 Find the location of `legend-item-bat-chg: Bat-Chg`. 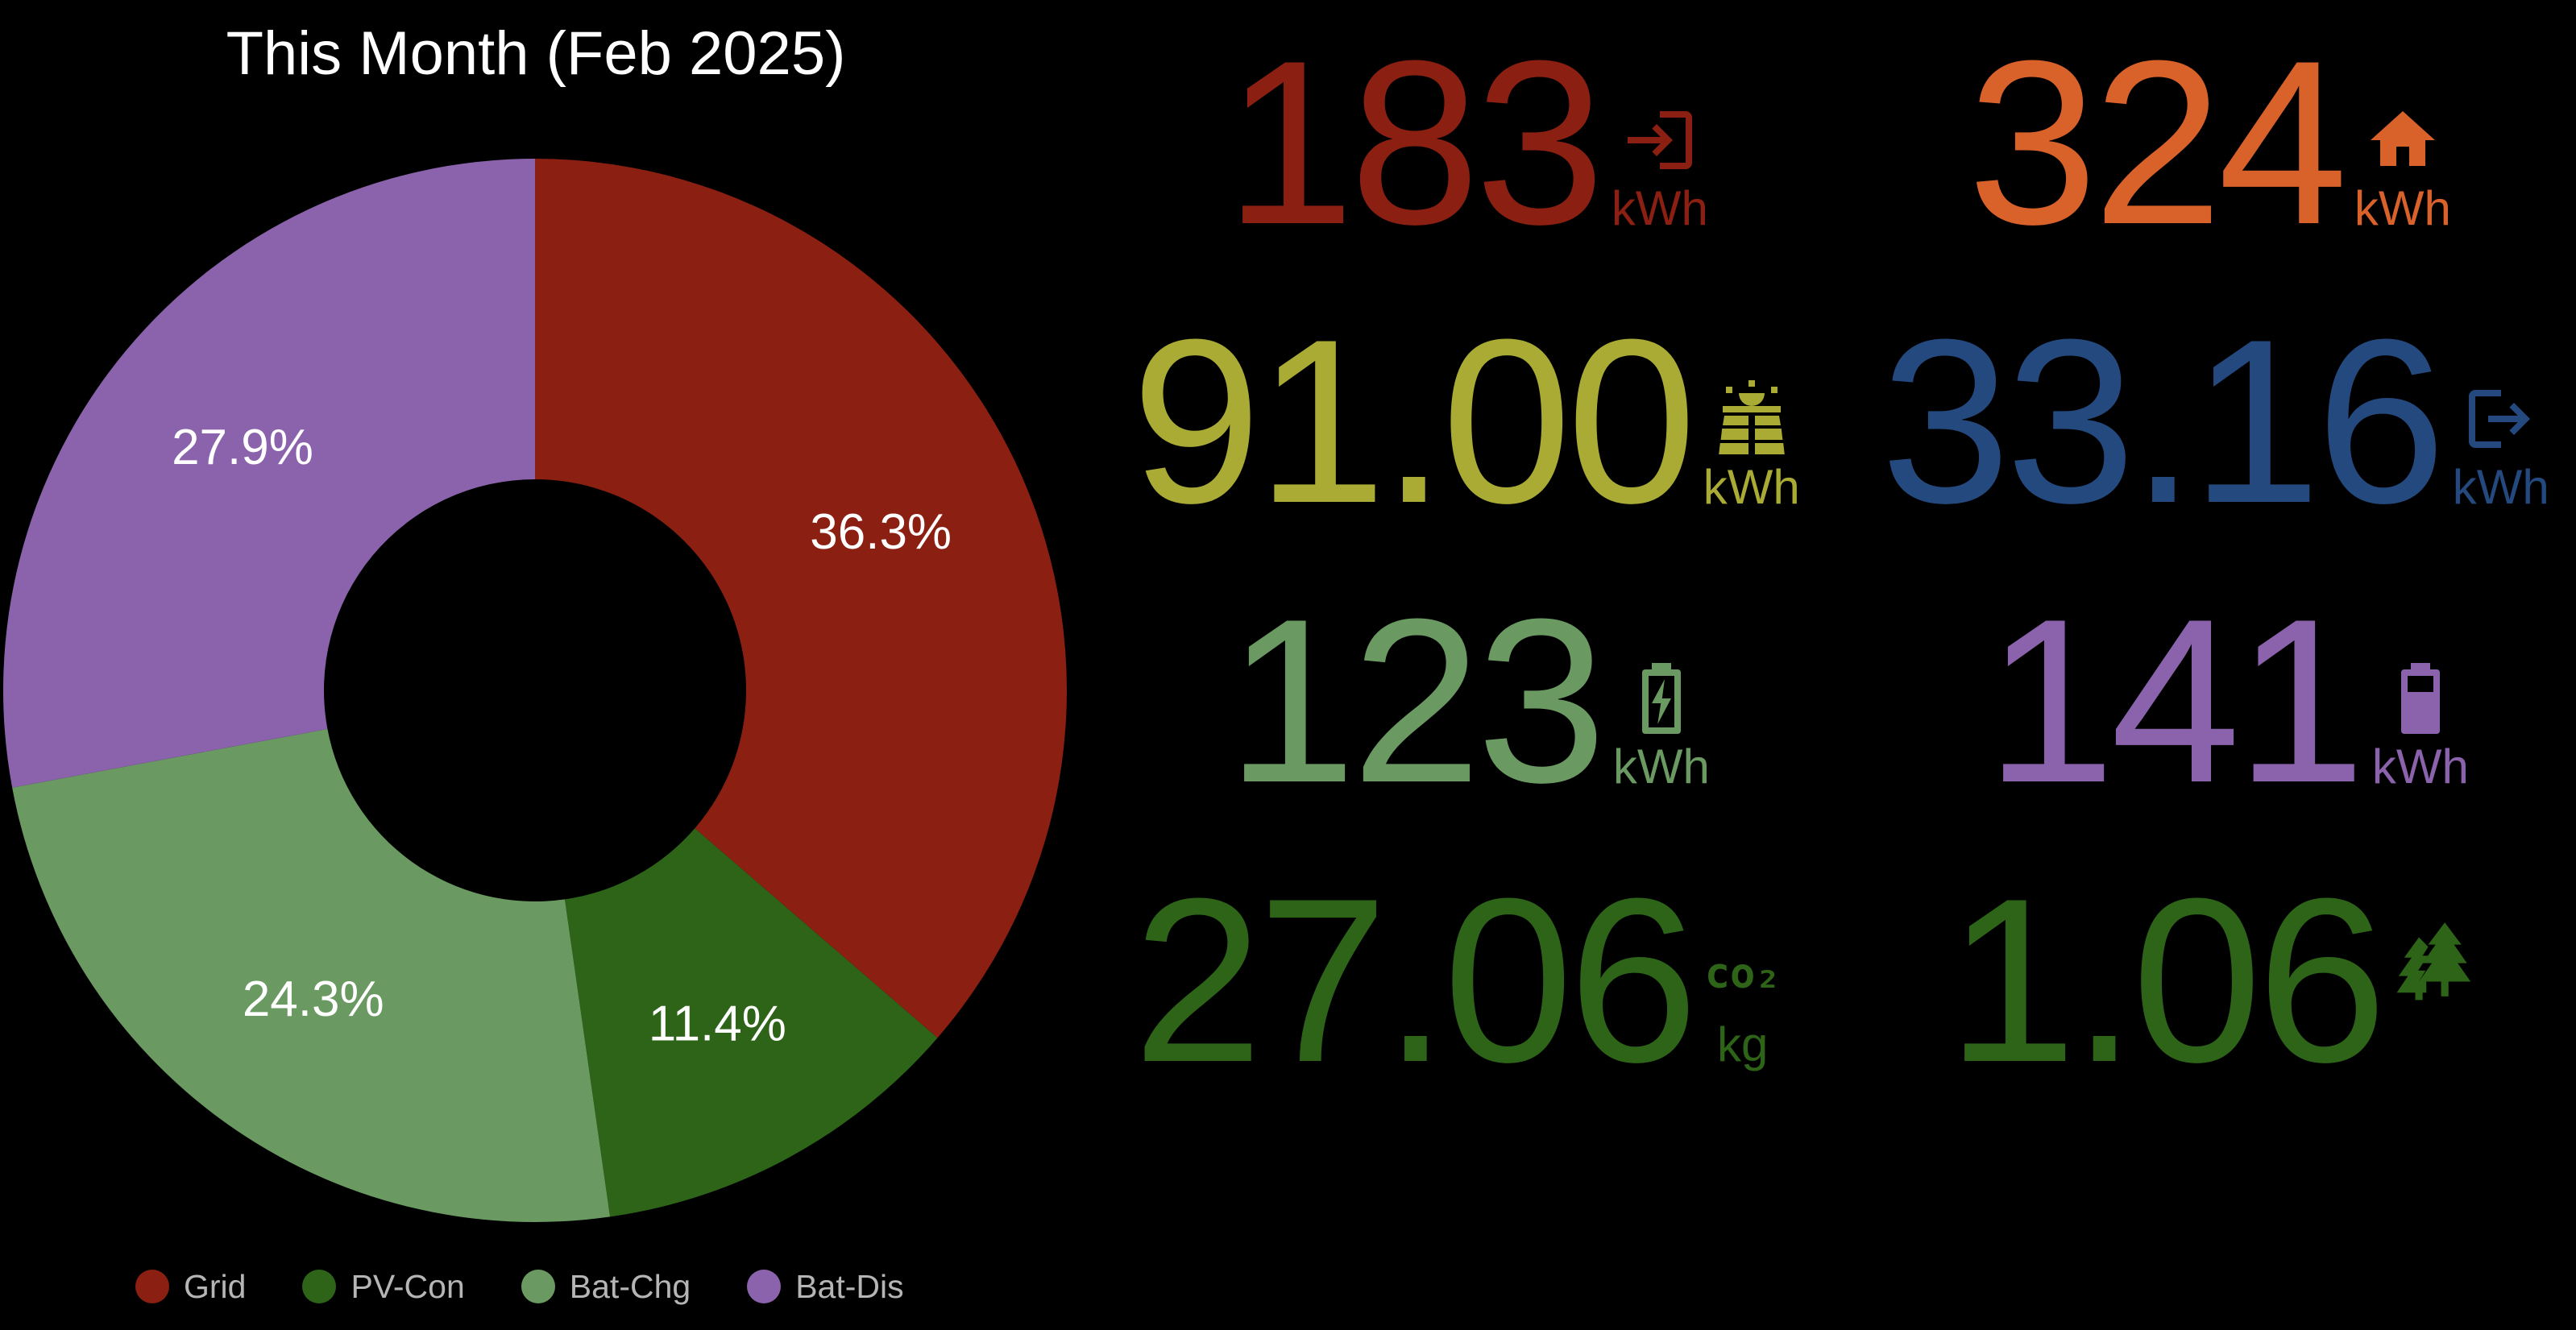

legend-item-bat-chg: Bat-Chg is located at coordinates (606, 1286).